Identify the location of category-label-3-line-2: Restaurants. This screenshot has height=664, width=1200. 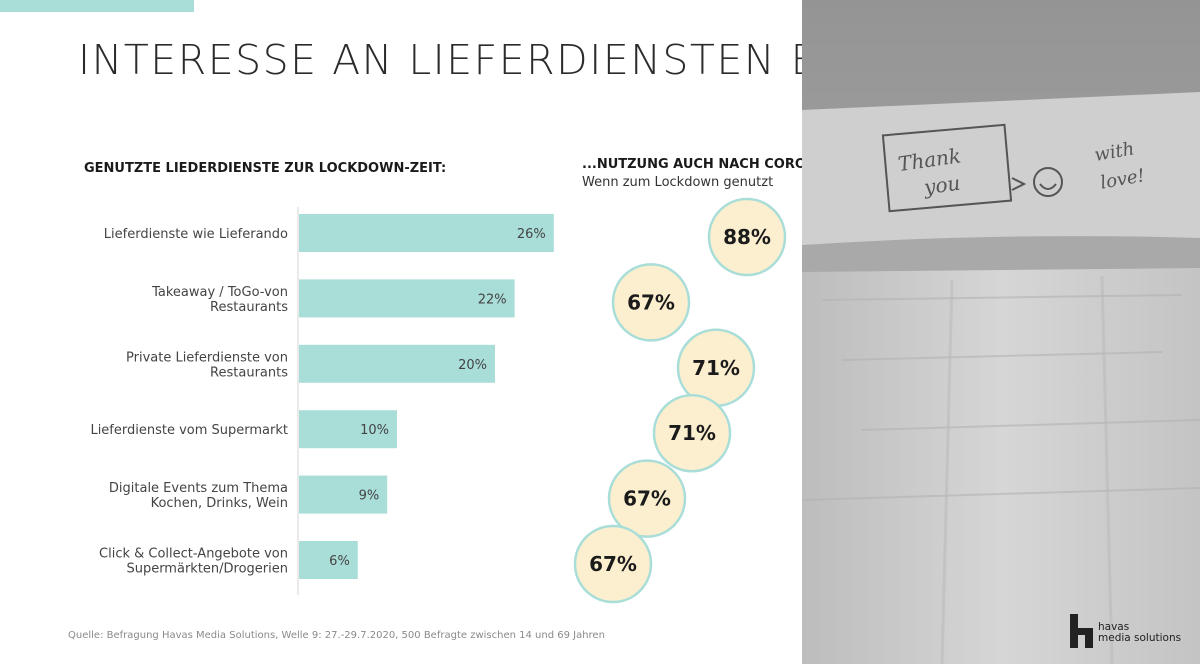
(249, 372).